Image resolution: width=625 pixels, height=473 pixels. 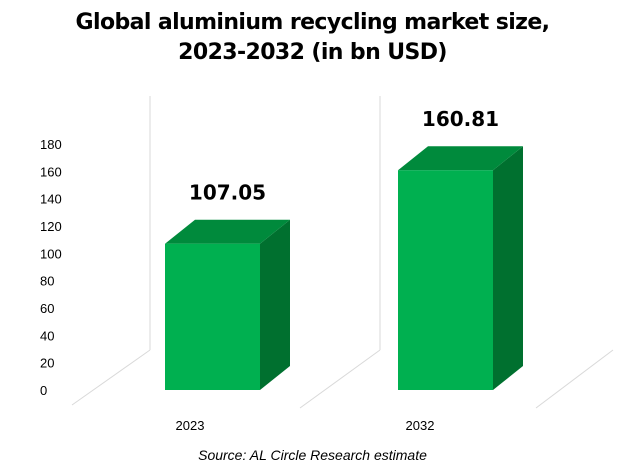 I want to click on y-tick-label: 160, so click(x=51, y=171).